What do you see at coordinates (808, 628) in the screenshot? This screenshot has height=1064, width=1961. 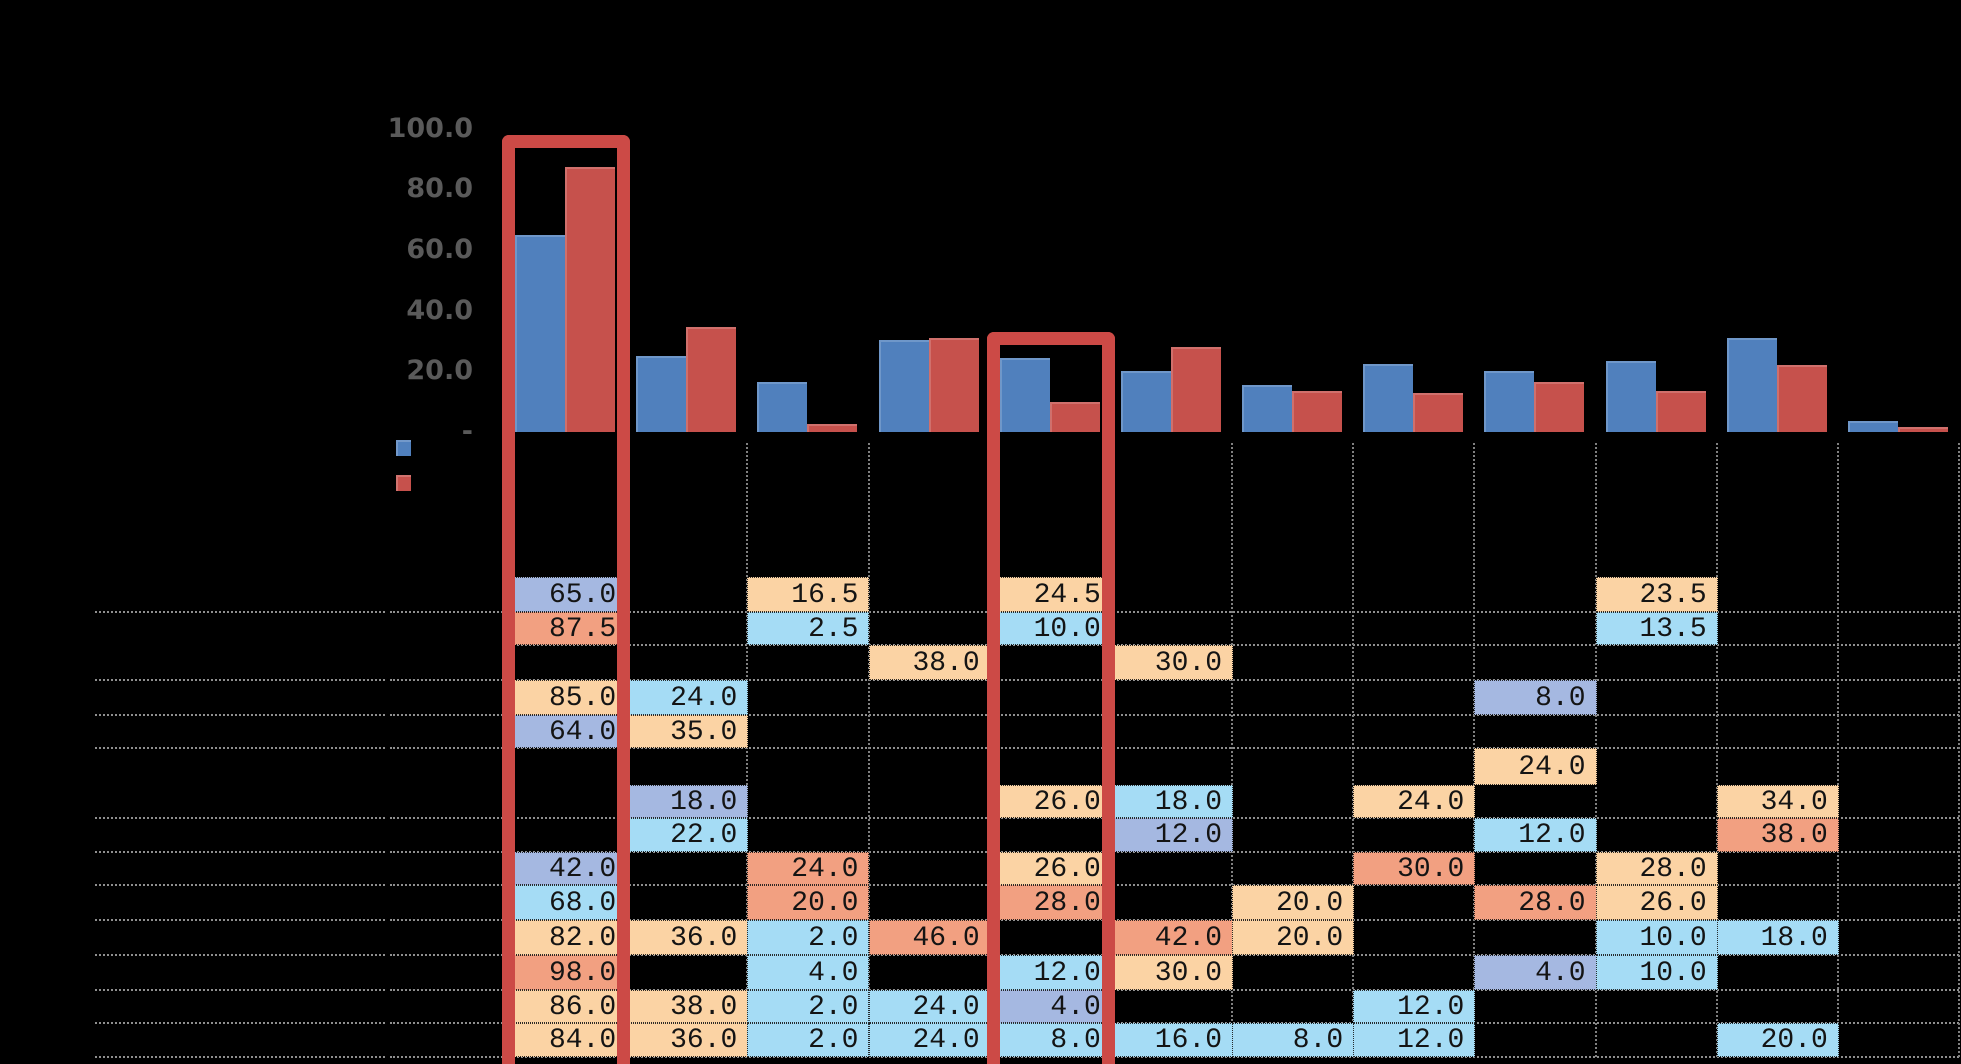 I see `table-cell-r2c3: 2.5` at bounding box center [808, 628].